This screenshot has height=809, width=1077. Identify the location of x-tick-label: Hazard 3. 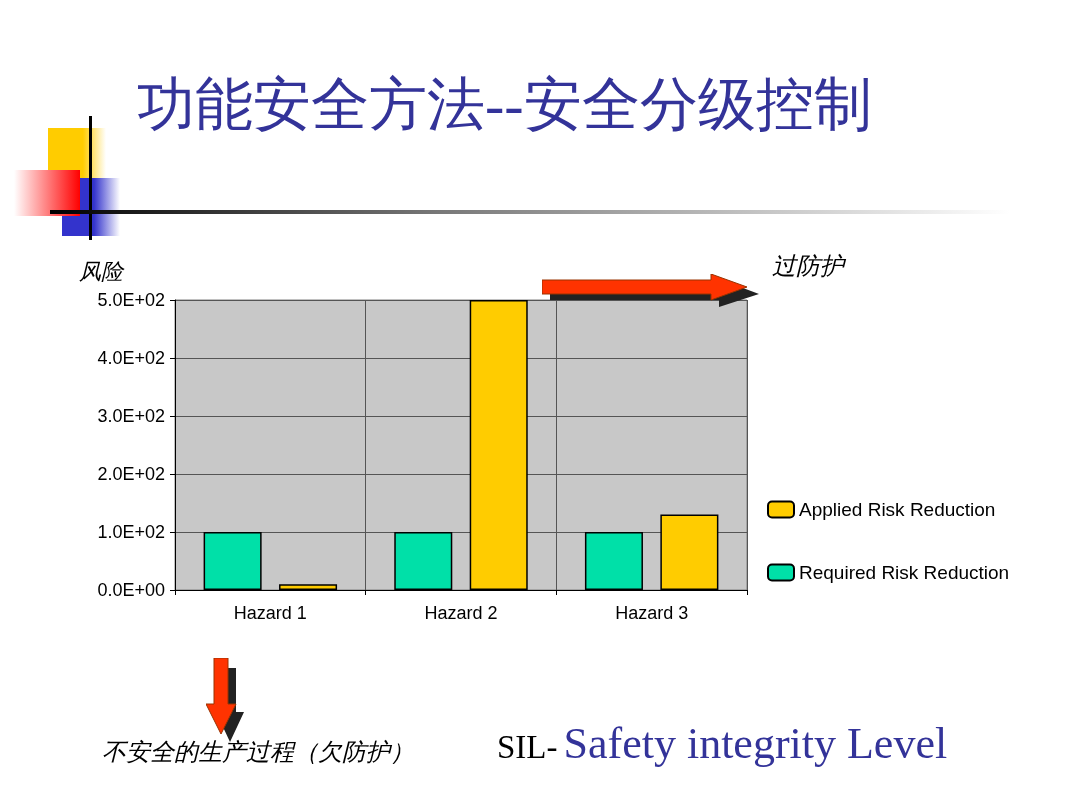
(652, 613).